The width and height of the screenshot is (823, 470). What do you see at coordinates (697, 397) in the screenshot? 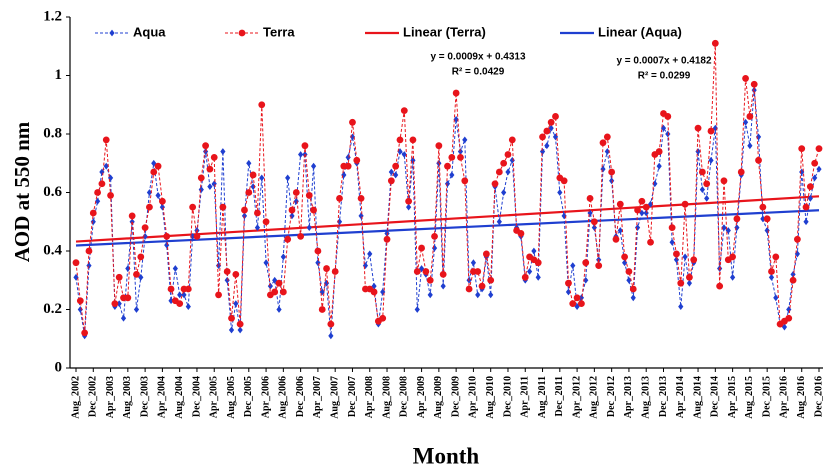
I see `x-tick-label: Aug_2014` at bounding box center [697, 397].